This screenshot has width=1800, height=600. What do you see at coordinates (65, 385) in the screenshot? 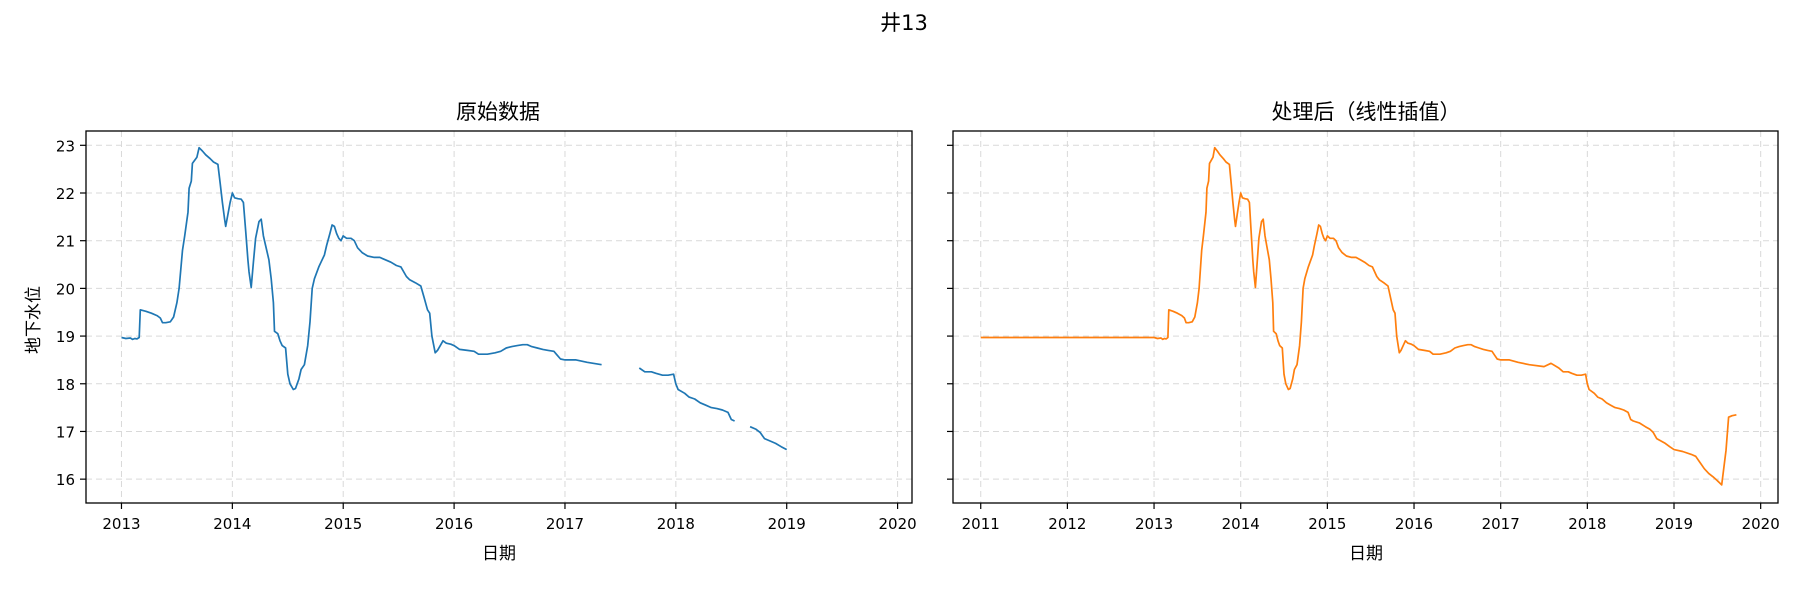
I see `y-tick-label: 18` at bounding box center [65, 385].